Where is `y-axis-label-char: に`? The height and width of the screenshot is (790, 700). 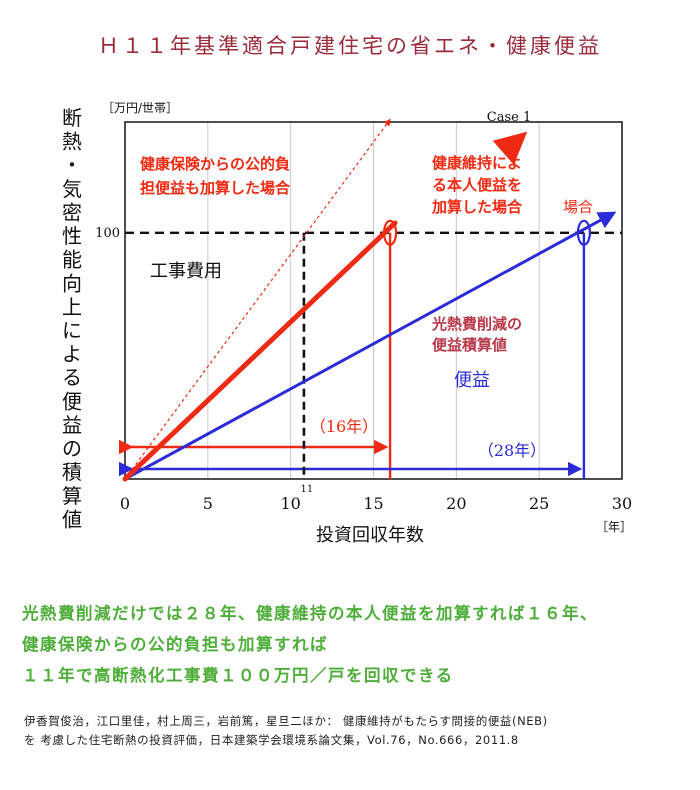
y-axis-label-char: に is located at coordinates (72, 331).